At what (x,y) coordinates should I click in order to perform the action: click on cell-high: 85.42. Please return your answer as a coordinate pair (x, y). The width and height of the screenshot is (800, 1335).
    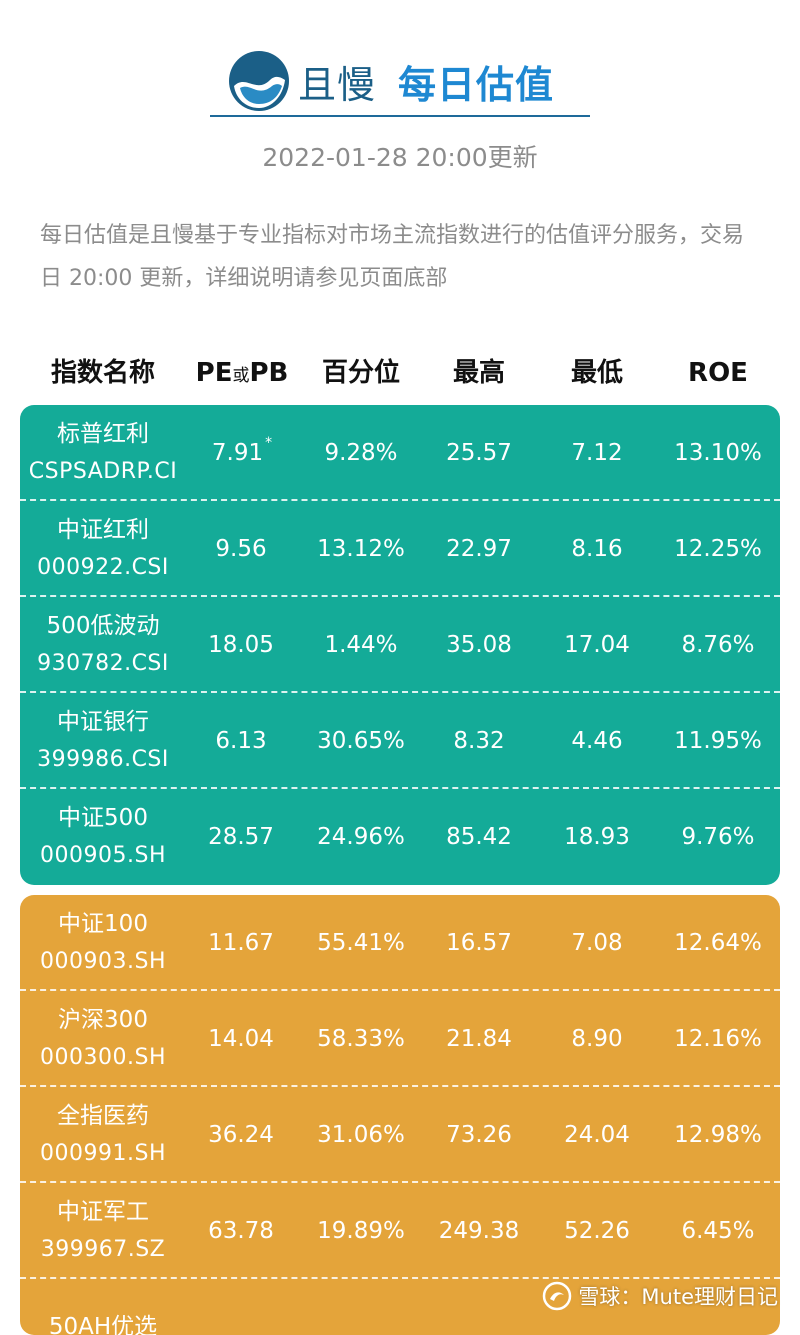
    Looking at the image, I should click on (479, 837).